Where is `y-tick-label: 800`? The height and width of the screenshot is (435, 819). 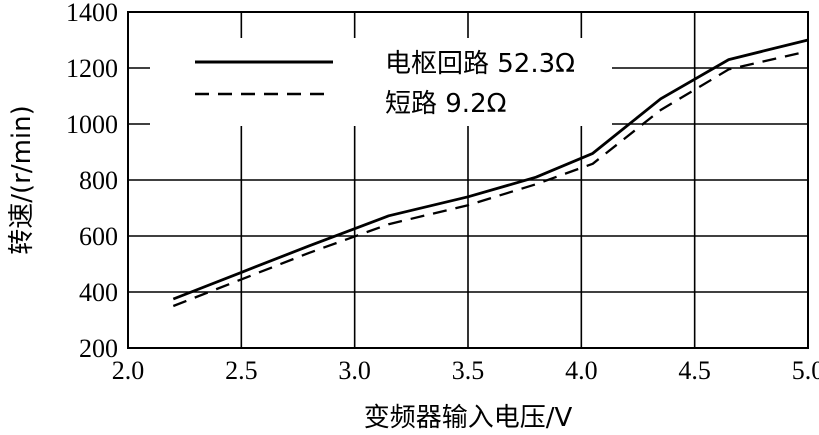
y-tick-label: 800 is located at coordinates (98, 180).